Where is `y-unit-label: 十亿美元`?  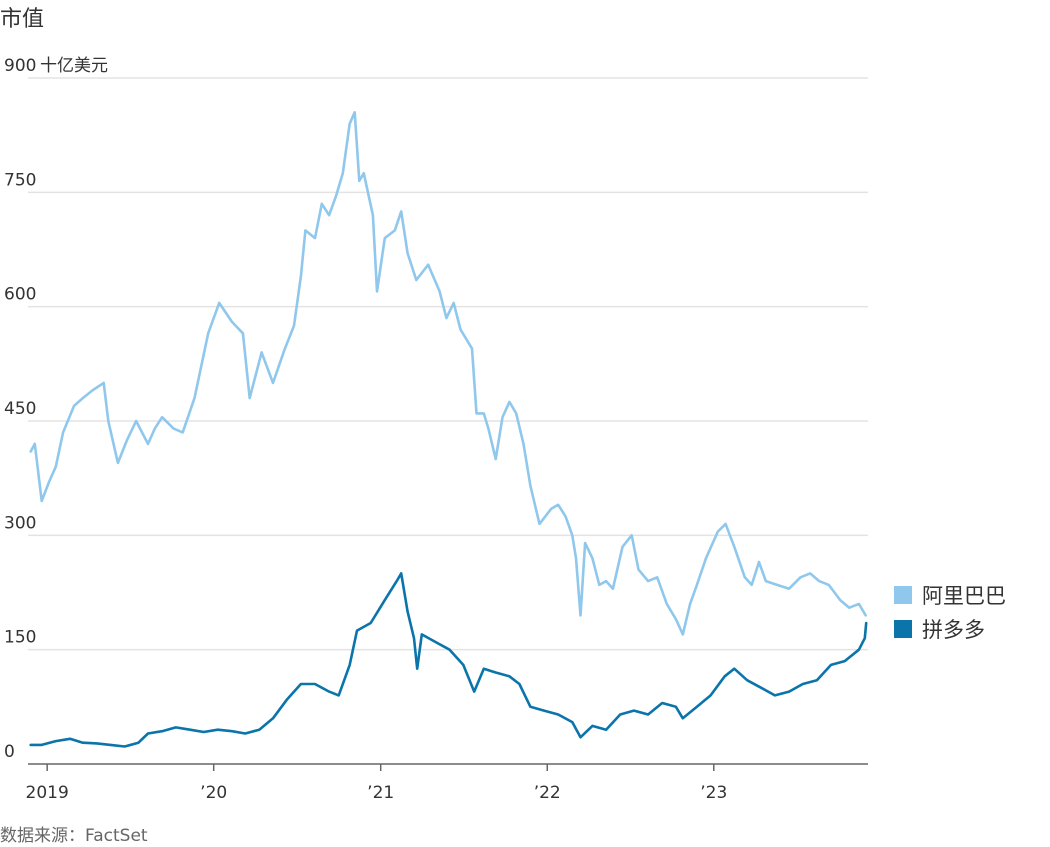
y-unit-label: 十亿美元 is located at coordinates (74, 66).